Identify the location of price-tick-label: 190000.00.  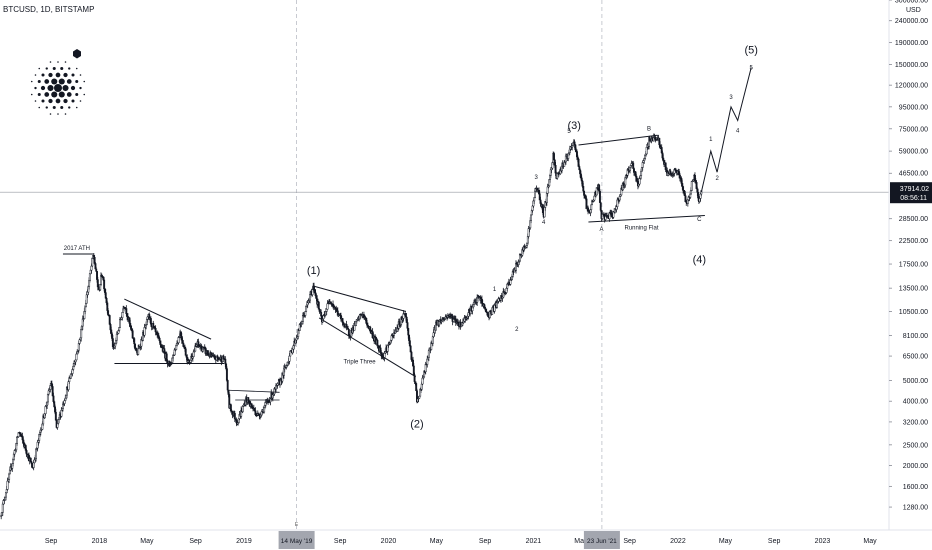
(911, 43).